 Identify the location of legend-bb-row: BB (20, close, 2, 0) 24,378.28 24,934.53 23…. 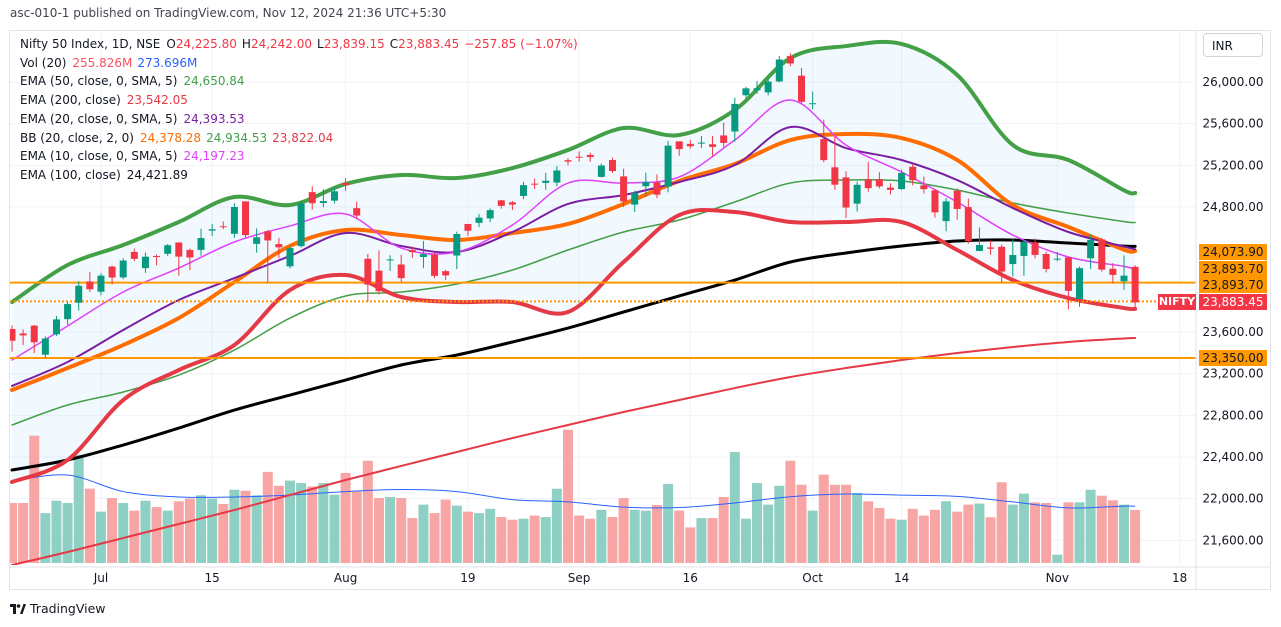
(301, 138).